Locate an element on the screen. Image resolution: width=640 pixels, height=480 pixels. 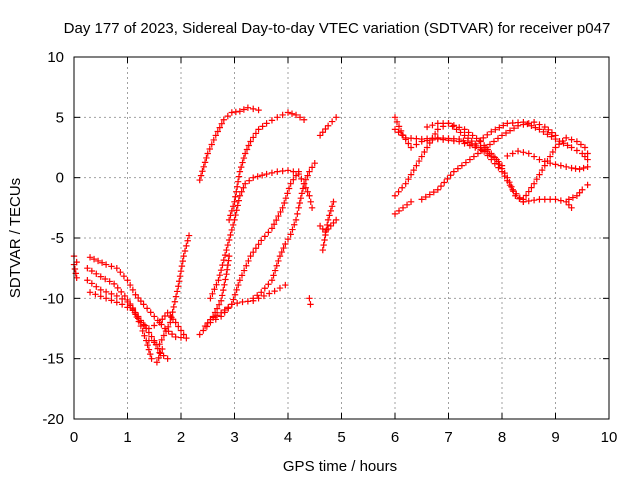
x-tick-label: 7 is located at coordinates (448, 437).